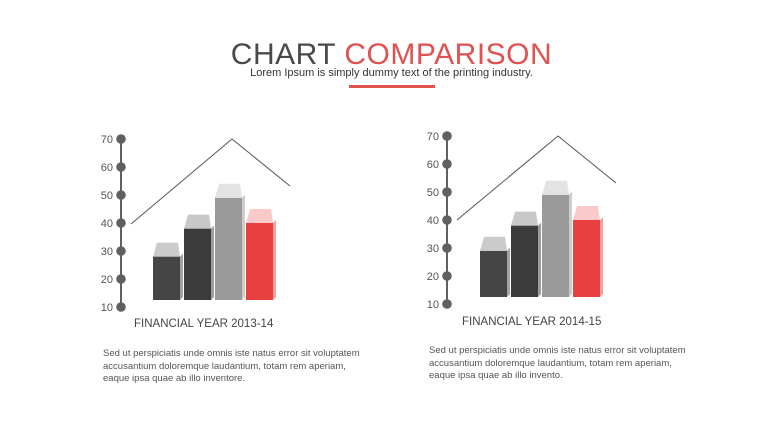 The height and width of the screenshot is (440, 783). What do you see at coordinates (532, 322) in the screenshot?
I see `chart-2-xlabel: FINANCIAL YEAR 2014-15` at bounding box center [532, 322].